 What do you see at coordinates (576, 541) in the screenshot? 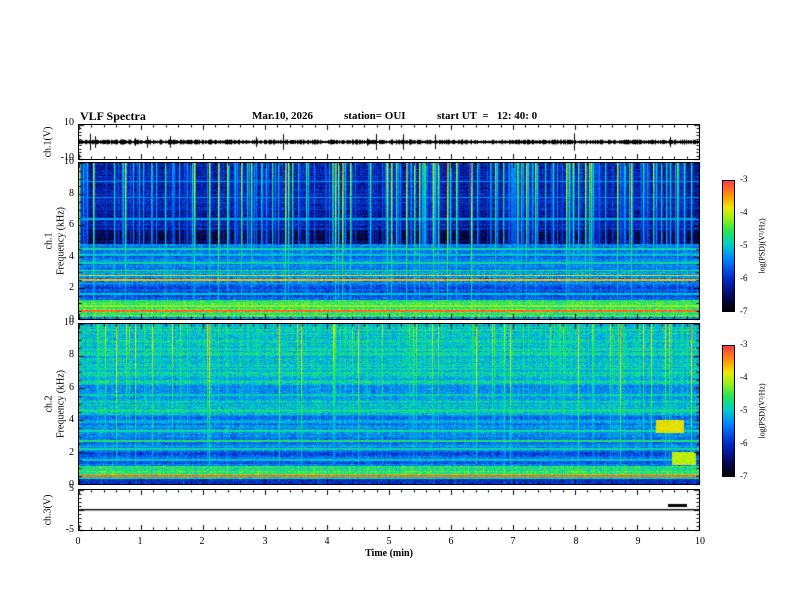
I see `x-tick: 8` at bounding box center [576, 541].